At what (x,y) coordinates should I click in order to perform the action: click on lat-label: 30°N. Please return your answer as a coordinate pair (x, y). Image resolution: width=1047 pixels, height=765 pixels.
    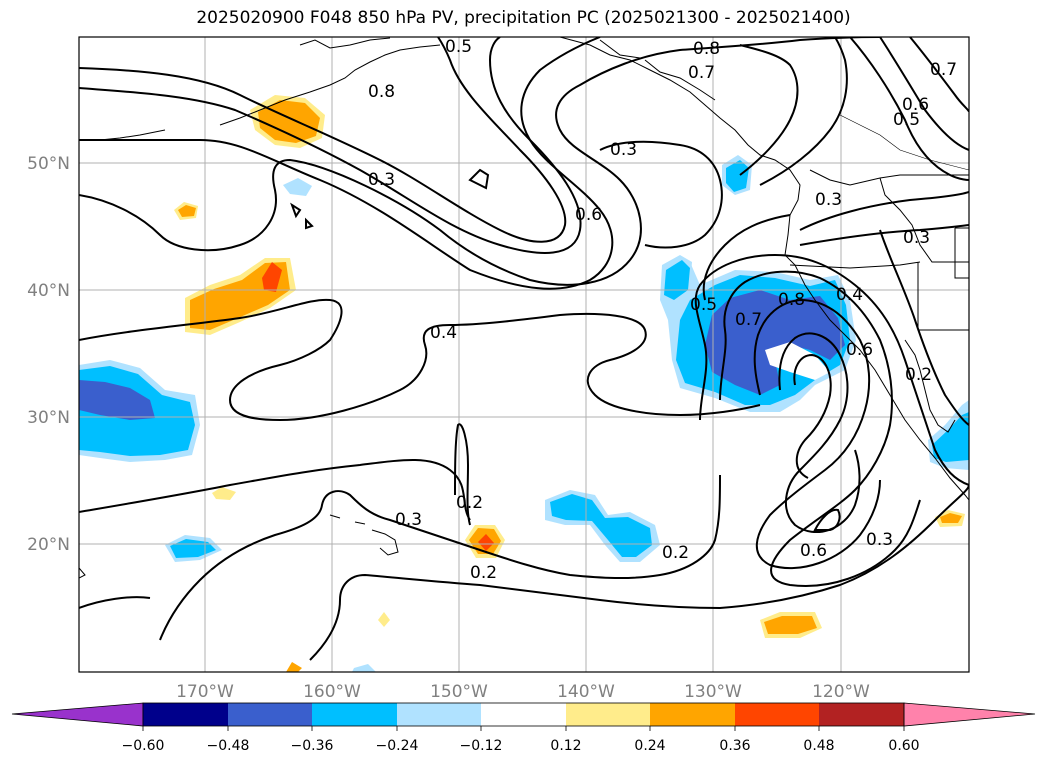
    Looking at the image, I should click on (48, 418).